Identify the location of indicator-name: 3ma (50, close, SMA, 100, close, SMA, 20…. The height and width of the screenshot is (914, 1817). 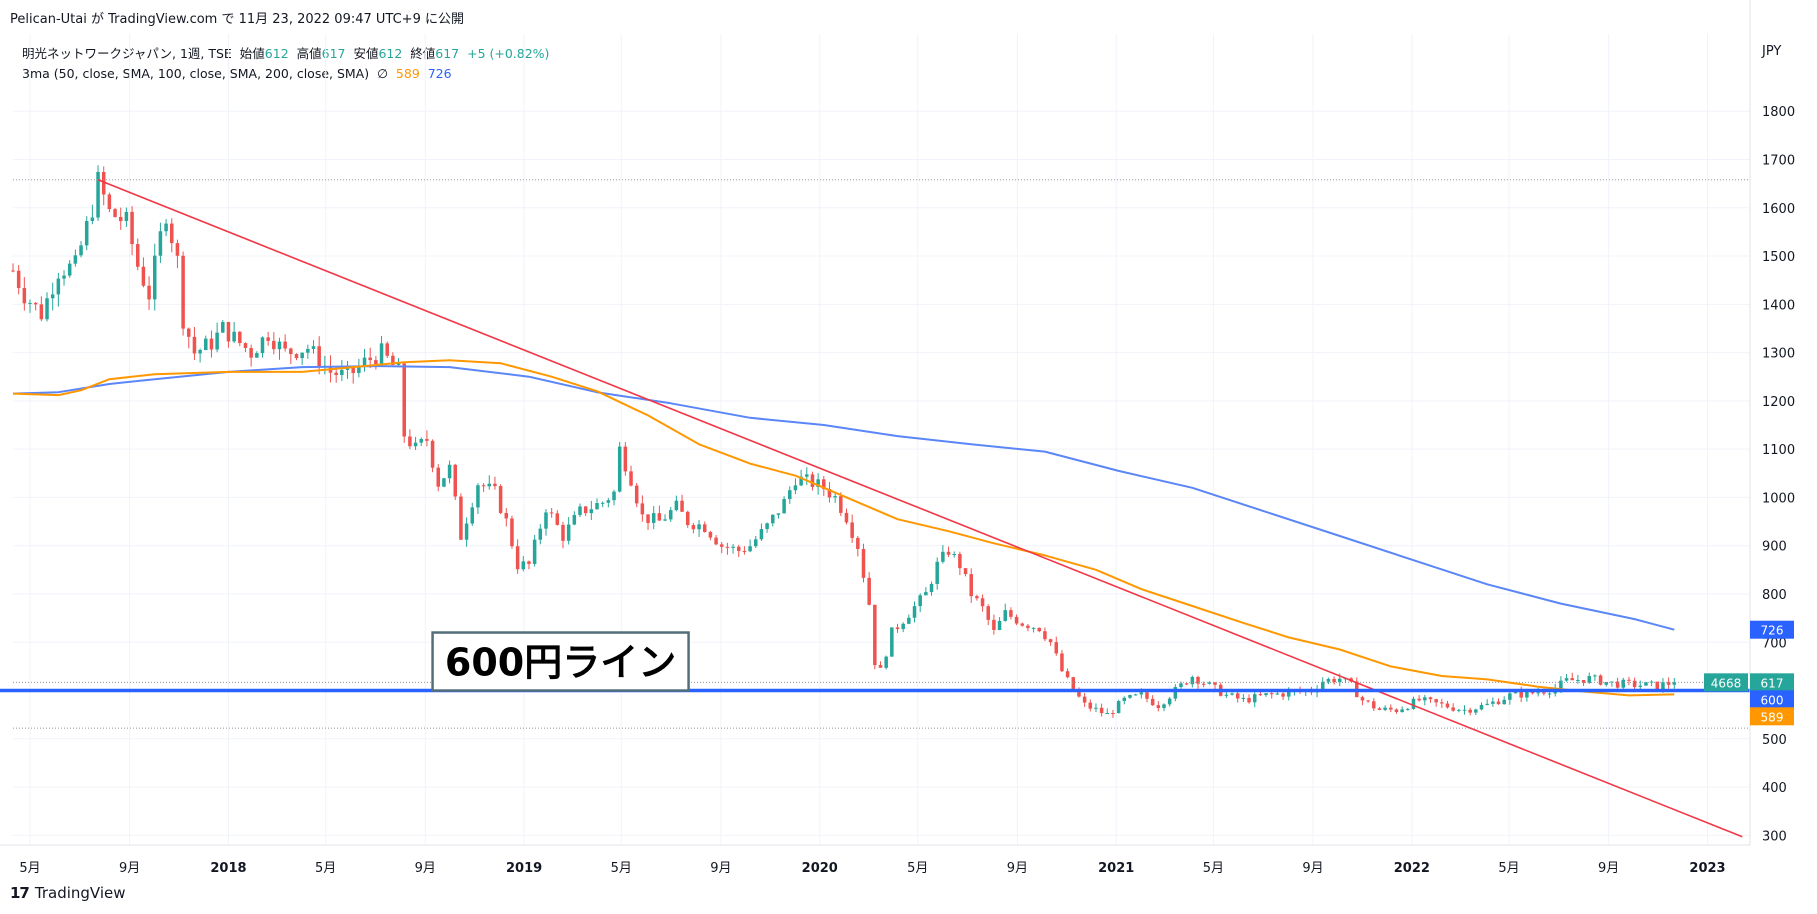
(196, 73).